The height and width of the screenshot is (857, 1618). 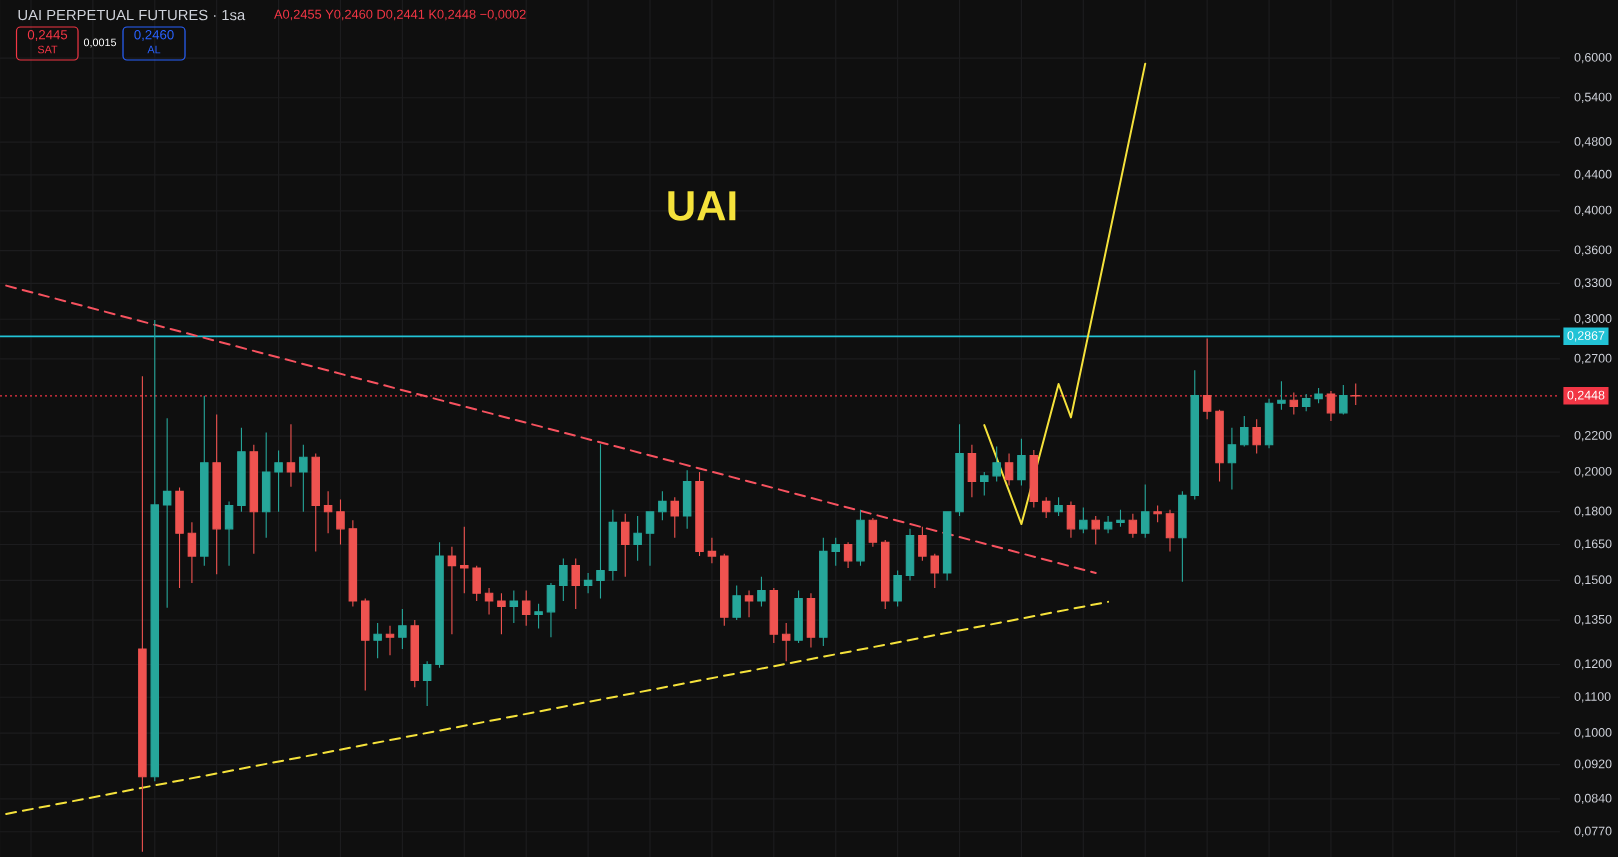 I want to click on text: UAI PERPETUAL FUTURES · 1sa, so click(x=132, y=15).